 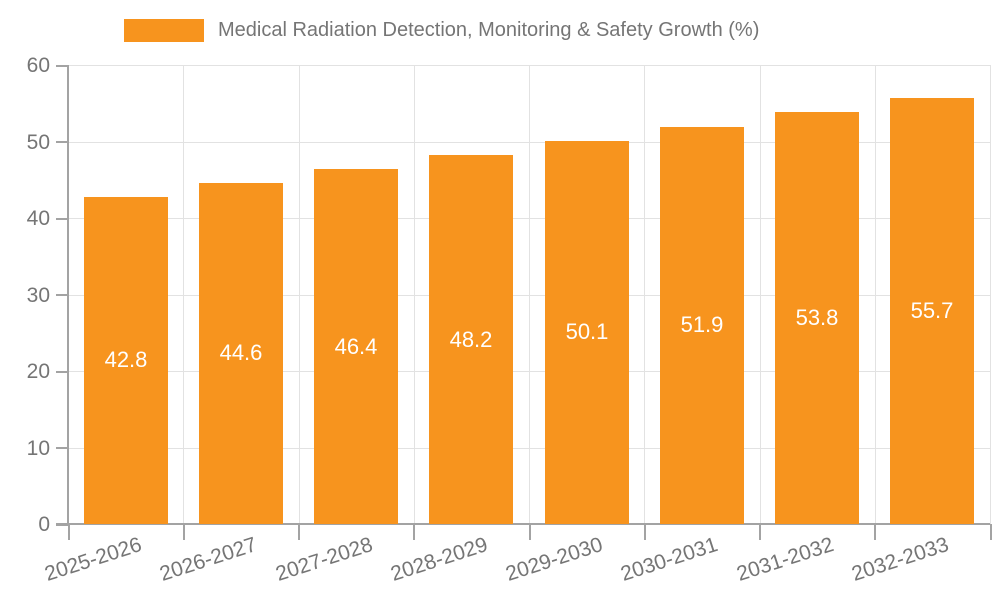 What do you see at coordinates (554, 559) in the screenshot?
I see `x-axis-tick-label: 2029-2030` at bounding box center [554, 559].